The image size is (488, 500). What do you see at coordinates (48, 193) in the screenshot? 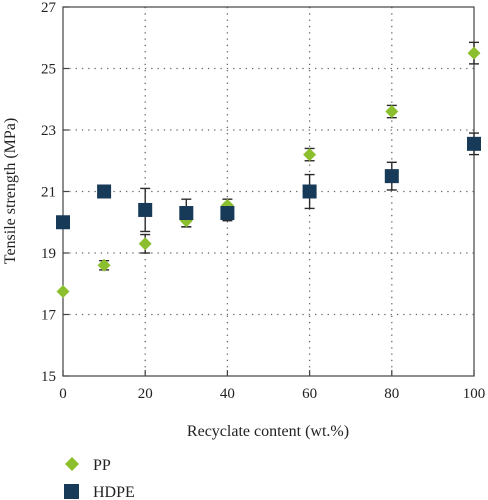
I see `y-tick-label: 21` at bounding box center [48, 193].